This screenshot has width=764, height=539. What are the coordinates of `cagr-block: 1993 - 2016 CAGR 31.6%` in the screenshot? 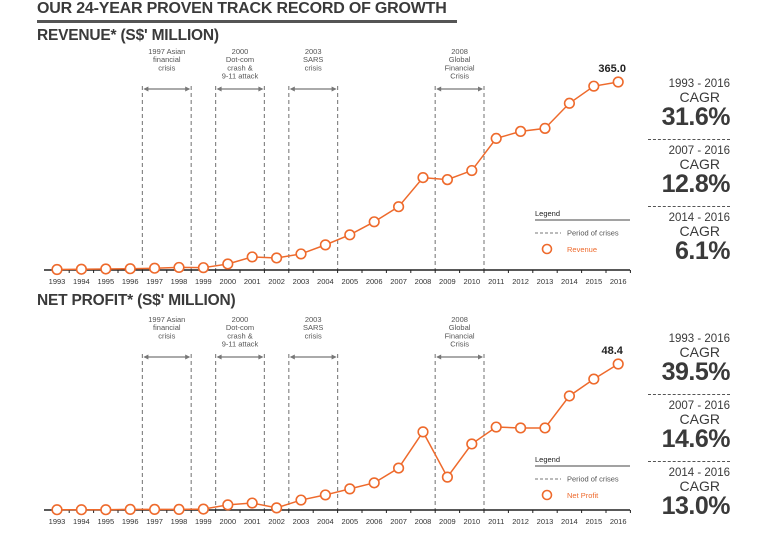 It's located at (689, 105).